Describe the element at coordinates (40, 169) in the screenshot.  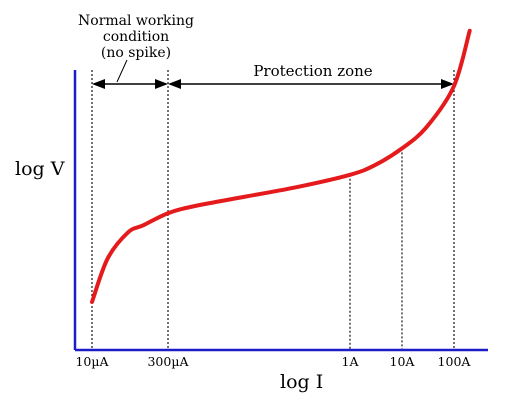
I see `y-axis-label: log V` at that location.